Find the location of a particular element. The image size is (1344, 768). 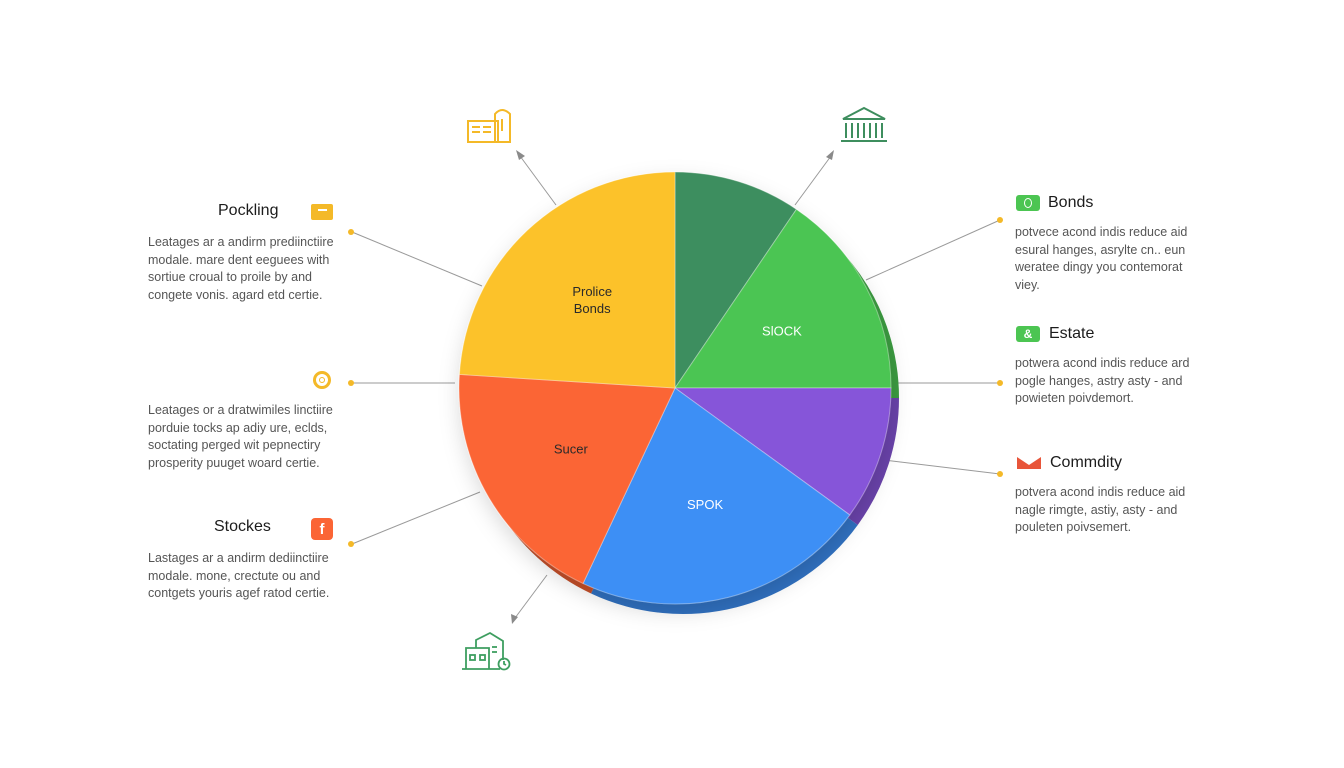

annotation-title: Pockling is located at coordinates (248, 210).